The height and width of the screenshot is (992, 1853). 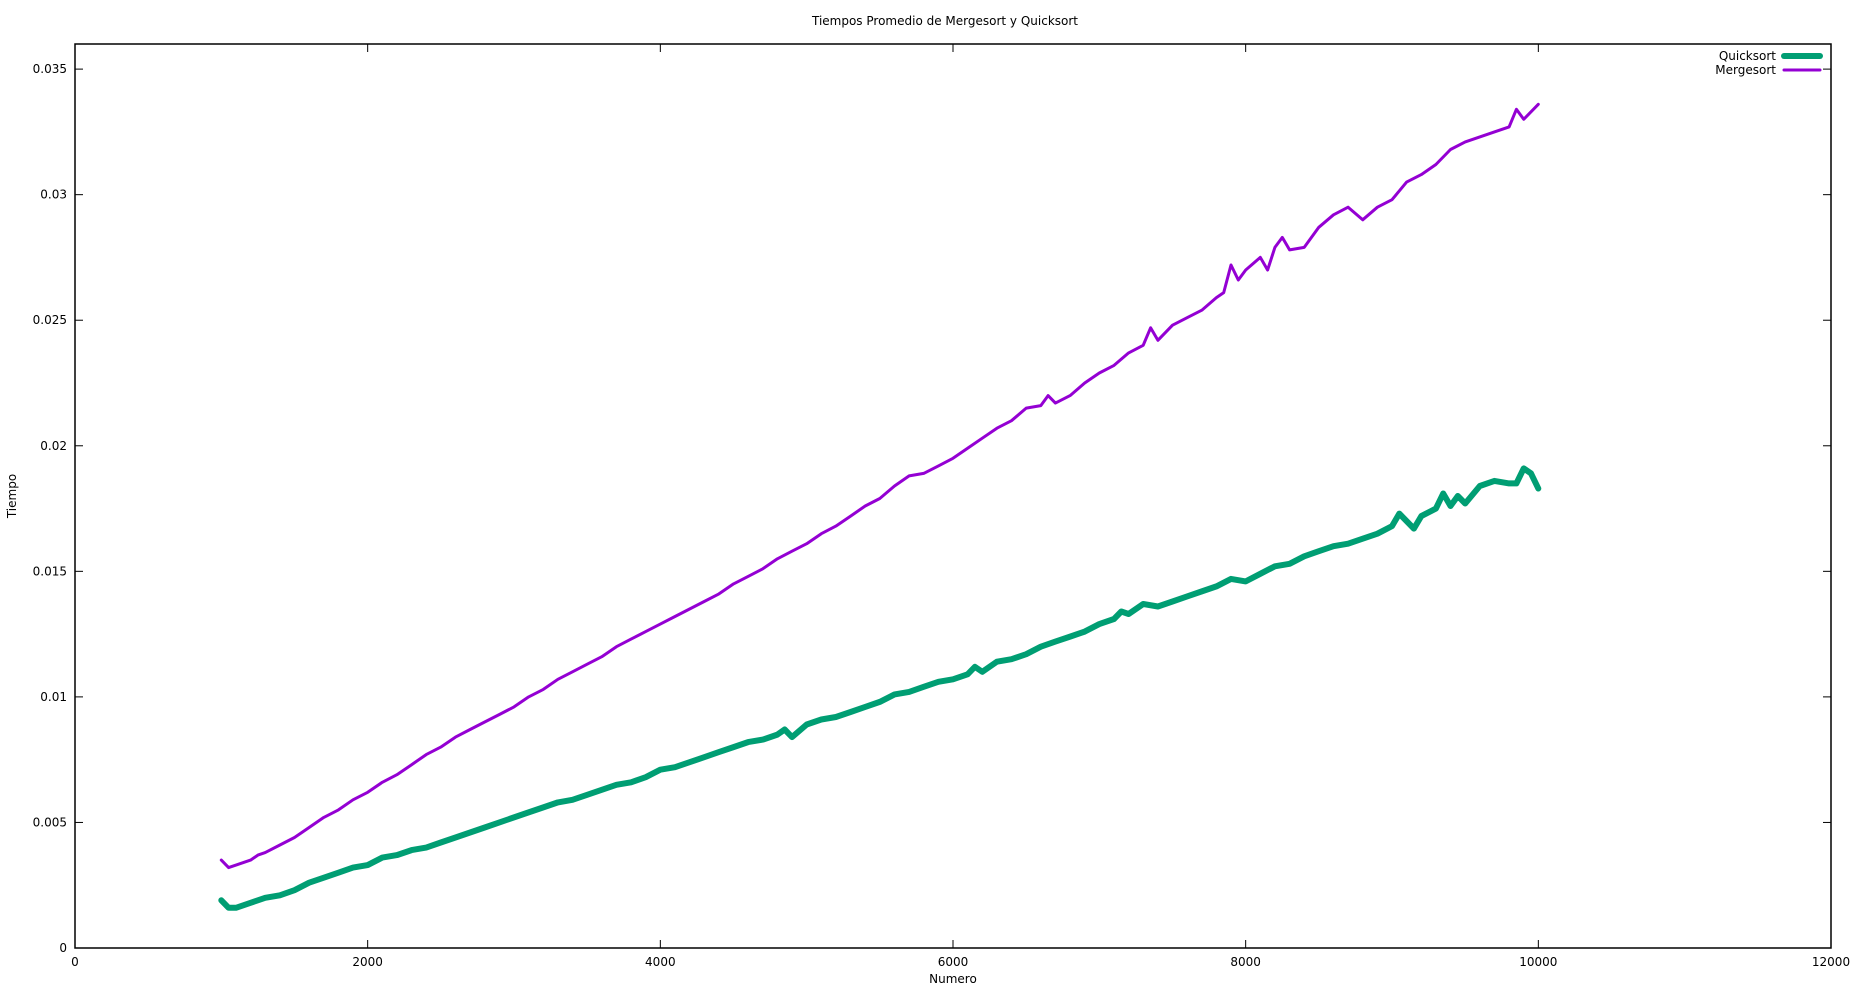 I want to click on x-tick-label: 2000, so click(x=367, y=962).